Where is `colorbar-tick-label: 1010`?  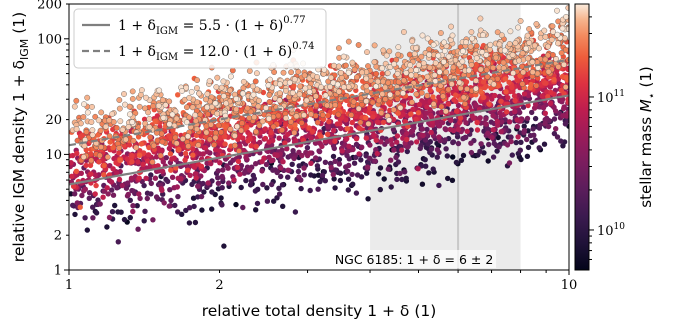 colorbar-tick-label: 1010 is located at coordinates (611, 230).